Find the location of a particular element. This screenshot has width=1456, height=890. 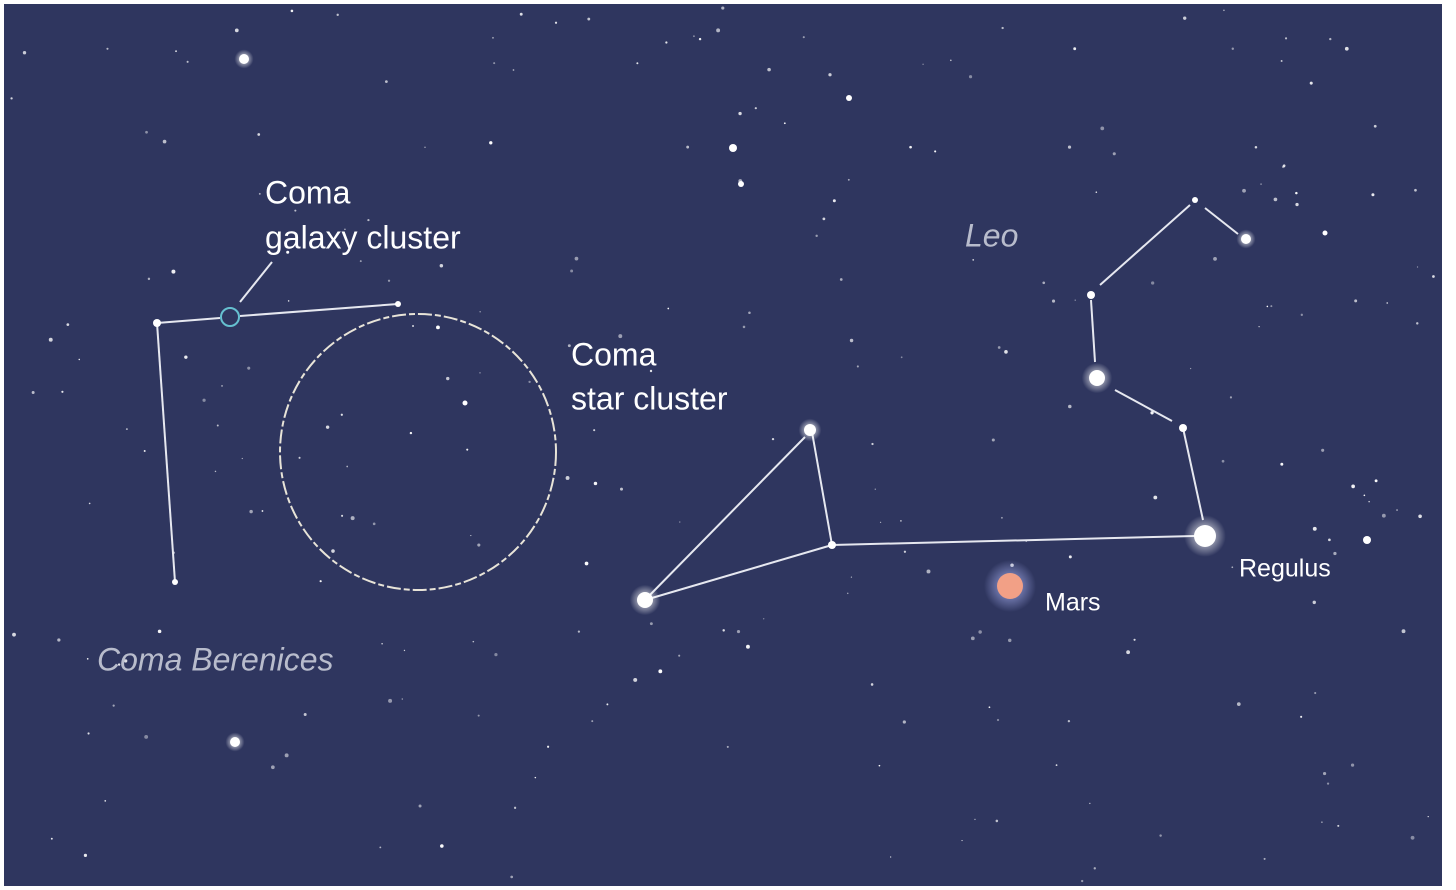

label: Regulus is located at coordinates (1285, 569).